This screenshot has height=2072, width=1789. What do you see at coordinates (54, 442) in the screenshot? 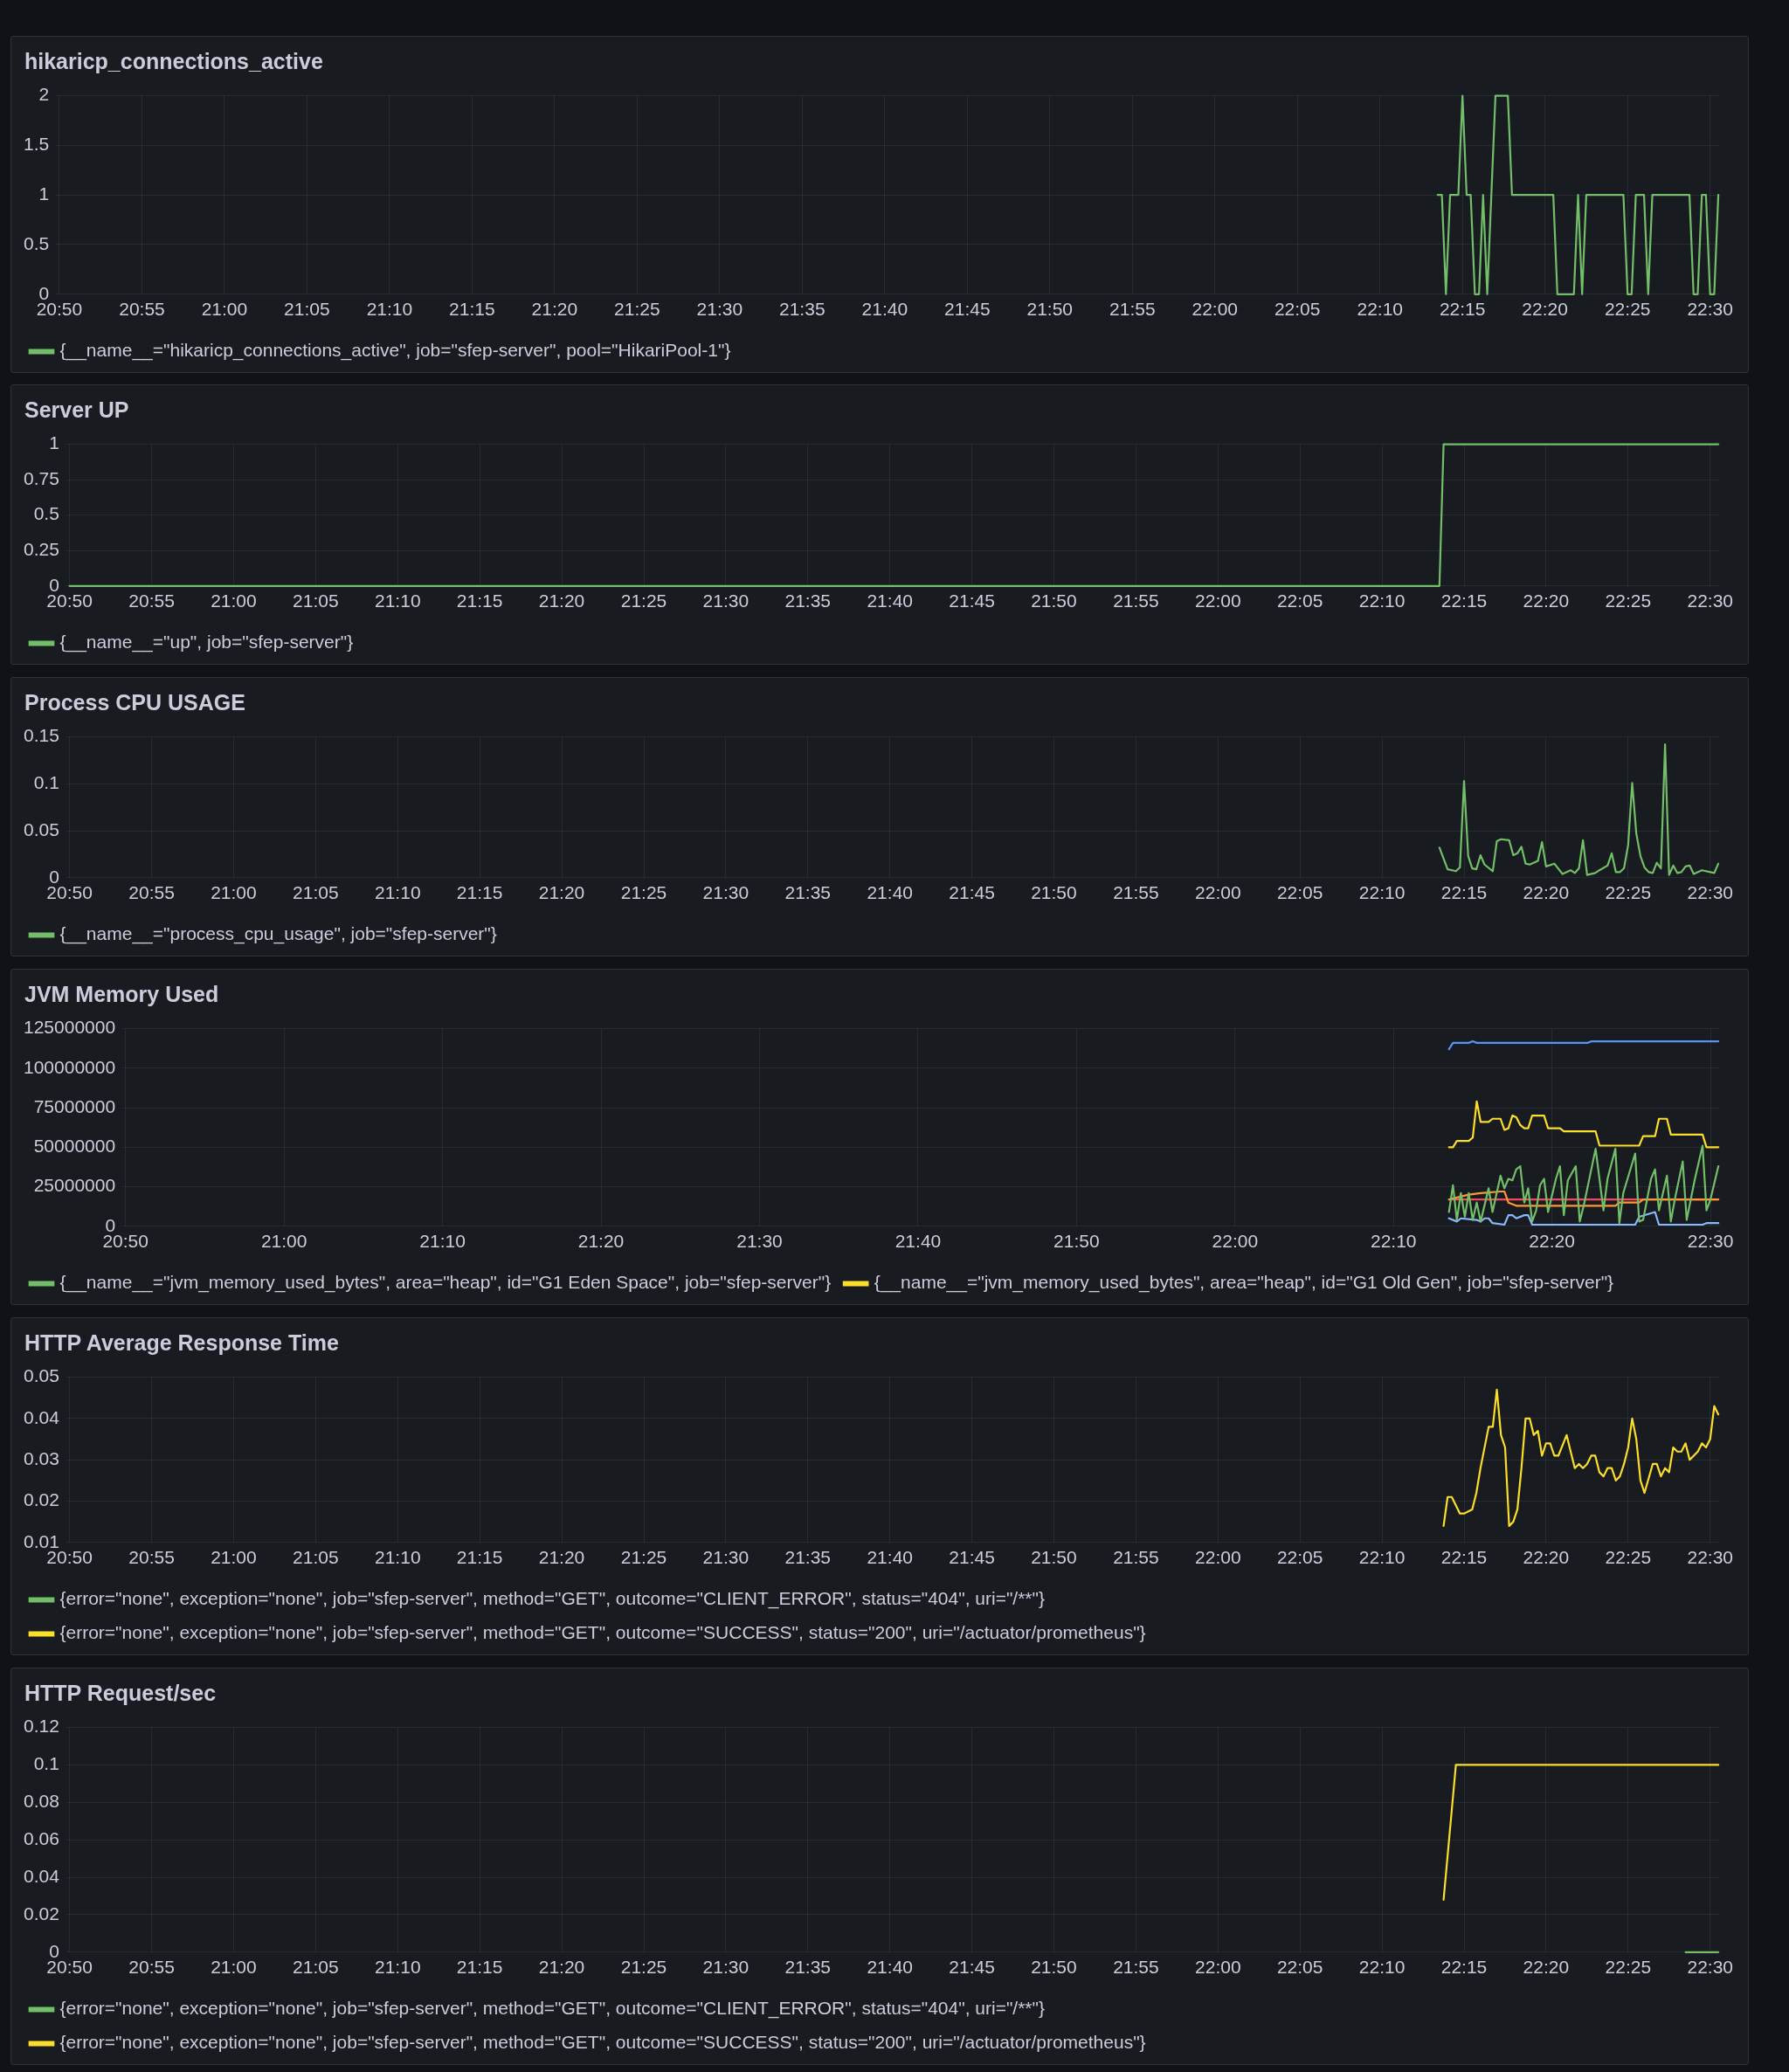
I see `y-tick-label: 1` at bounding box center [54, 442].